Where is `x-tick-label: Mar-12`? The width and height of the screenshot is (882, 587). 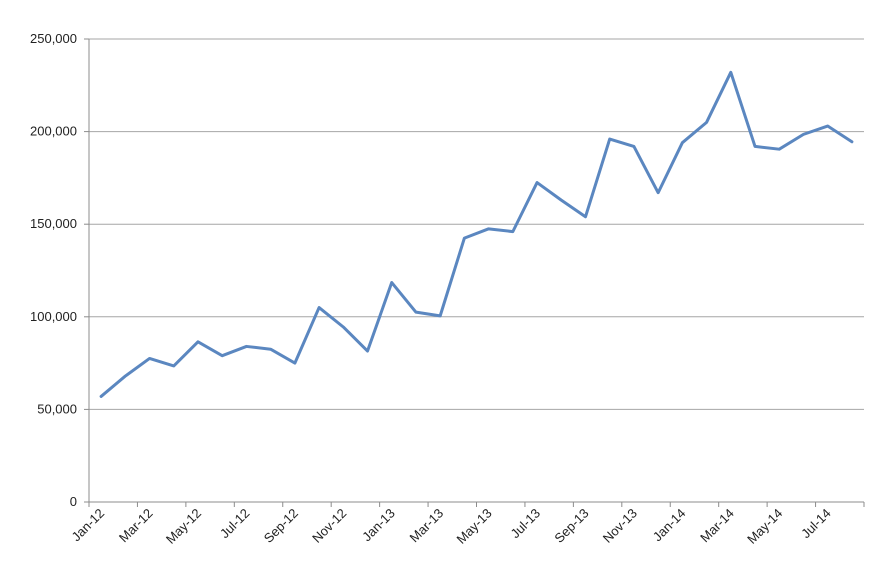 x-tick-label: Mar-12 is located at coordinates (136, 526).